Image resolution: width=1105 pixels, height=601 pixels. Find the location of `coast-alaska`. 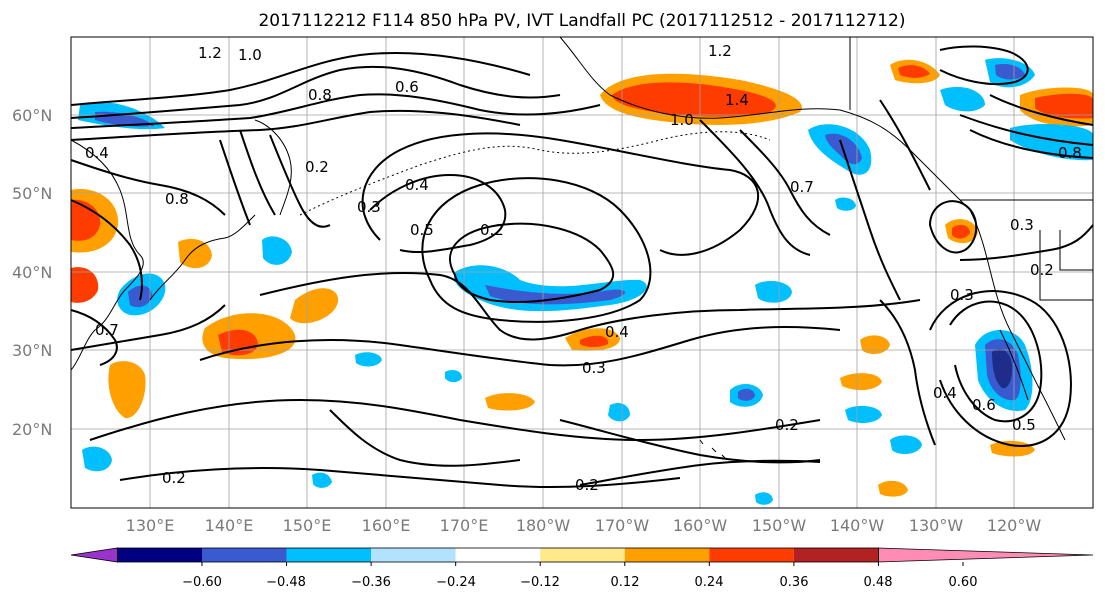

coast-alaska is located at coordinates (765, 123).